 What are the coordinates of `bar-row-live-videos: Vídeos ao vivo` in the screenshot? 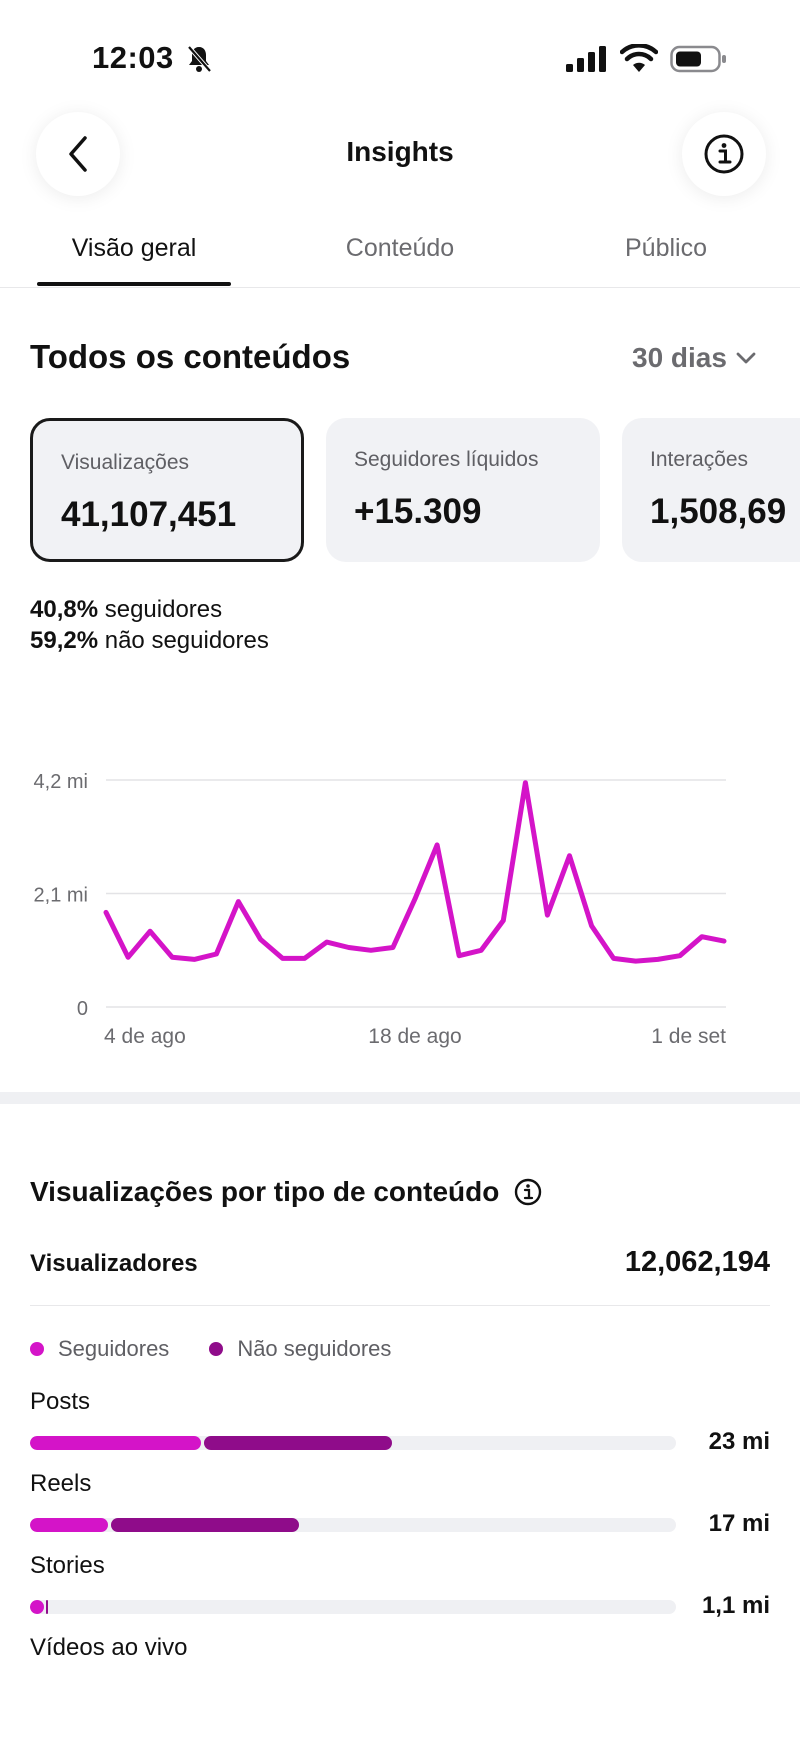 It's located at (400, 1669).